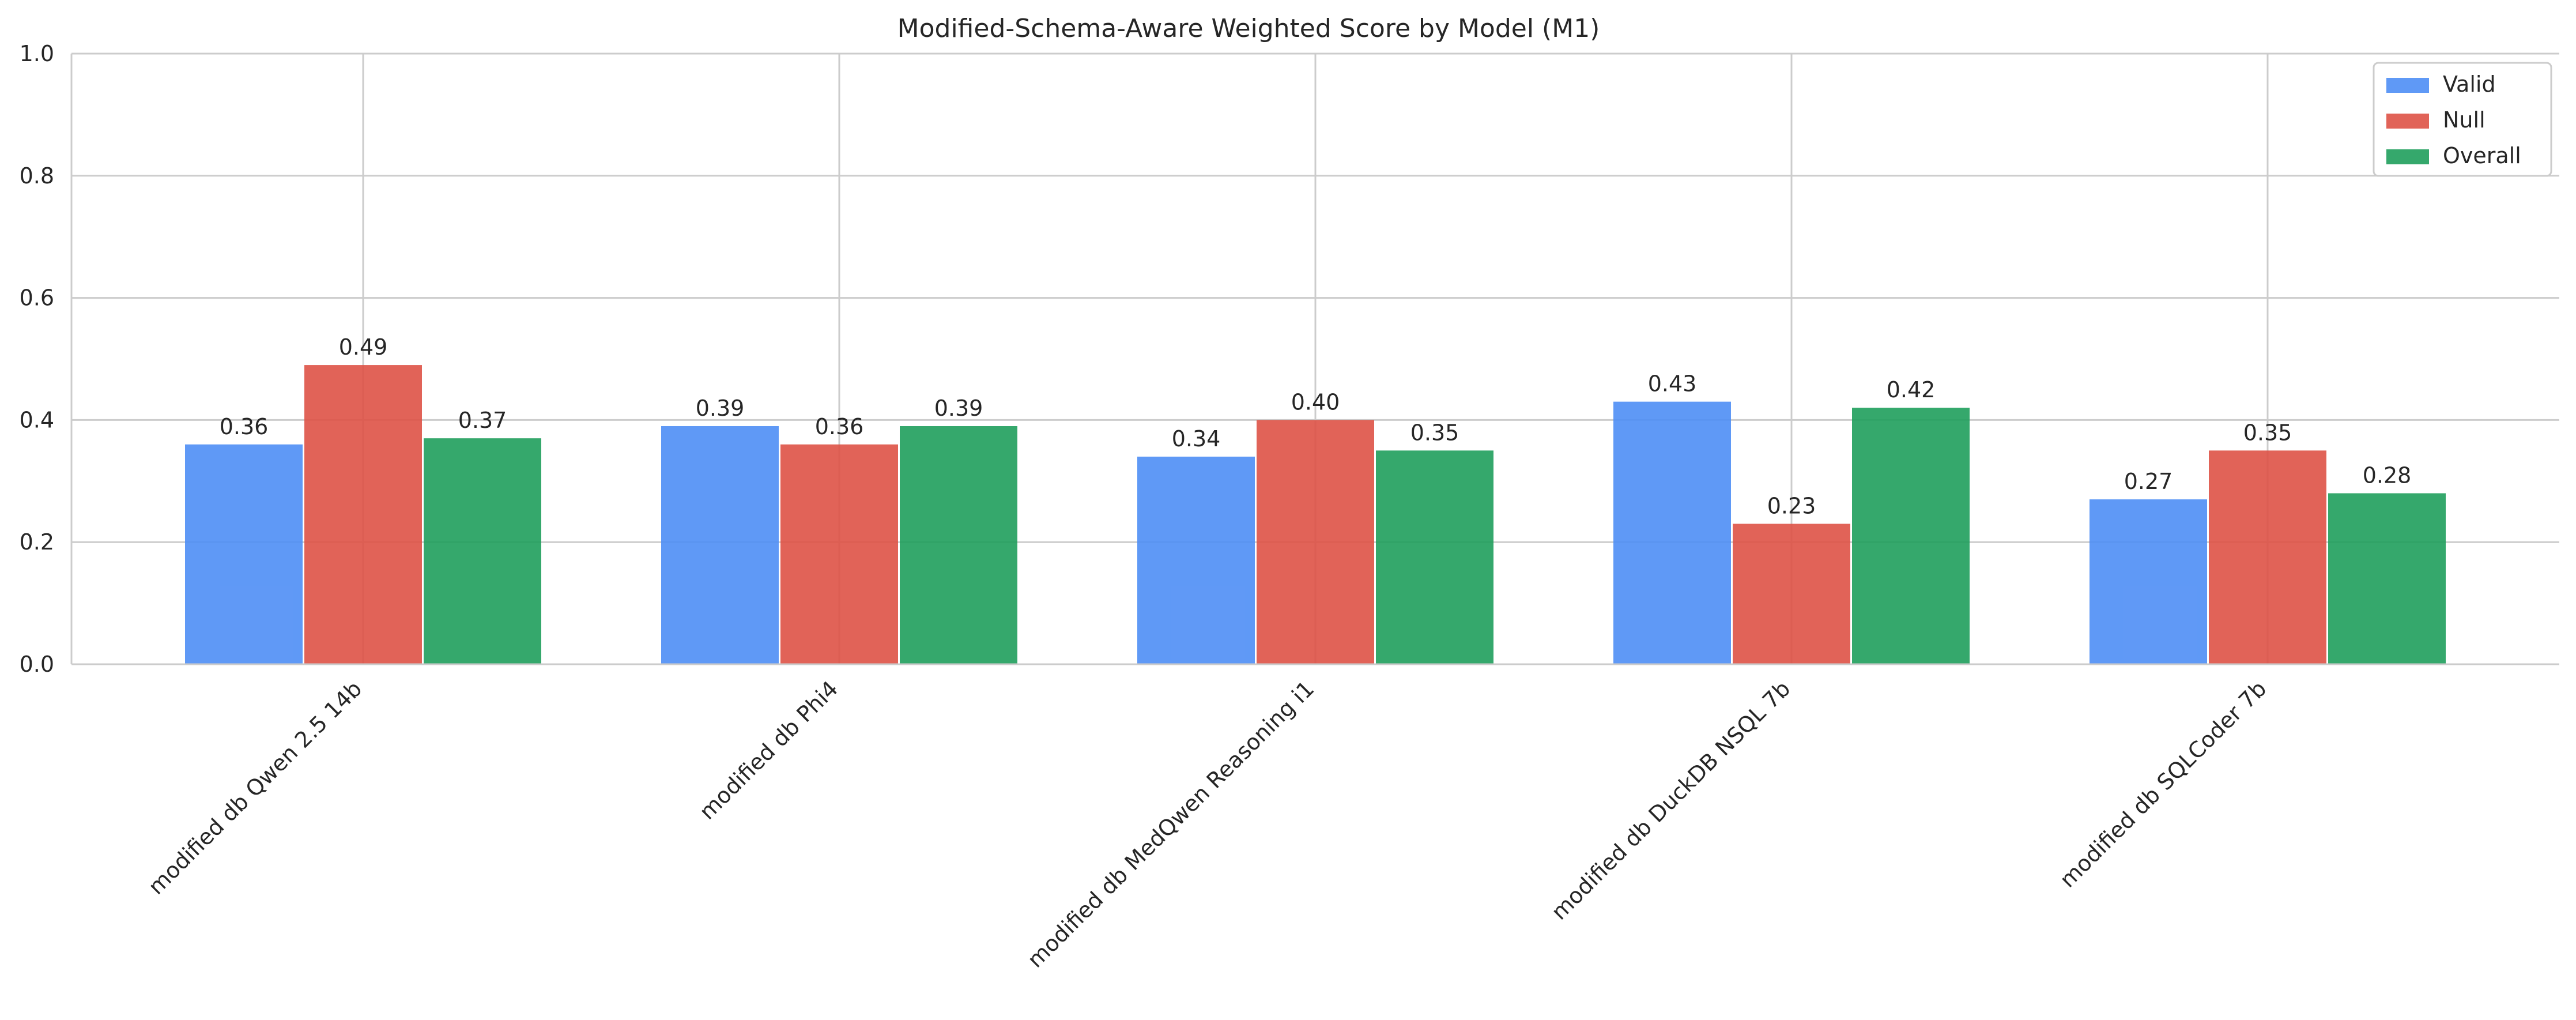 The width and height of the screenshot is (2576, 1020). Describe the element at coordinates (1672, 384) in the screenshot. I see `data-label: 0.43` at that location.